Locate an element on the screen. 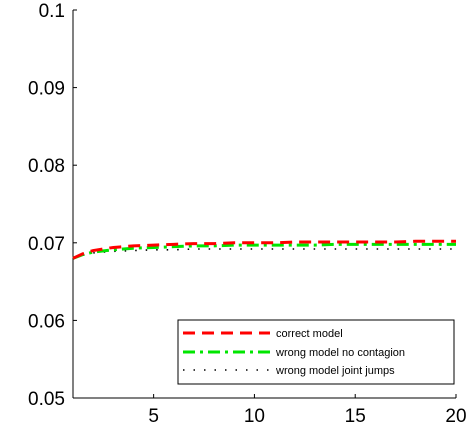 The width and height of the screenshot is (471, 432). legend-entry-correct-model: correct model is located at coordinates (263, 334).